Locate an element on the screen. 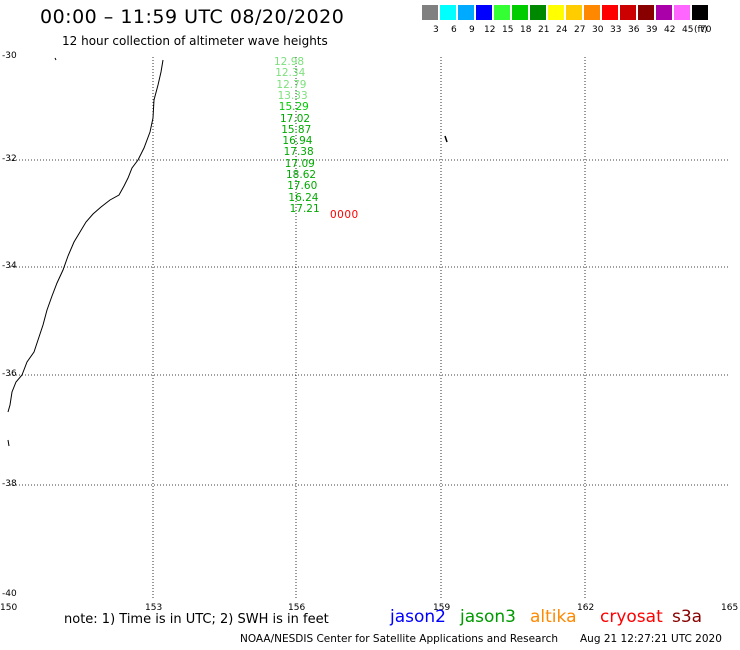 Image resolution: width=740 pixels, height=650 pixels. legend-unit: (ft) is located at coordinates (701, 30).